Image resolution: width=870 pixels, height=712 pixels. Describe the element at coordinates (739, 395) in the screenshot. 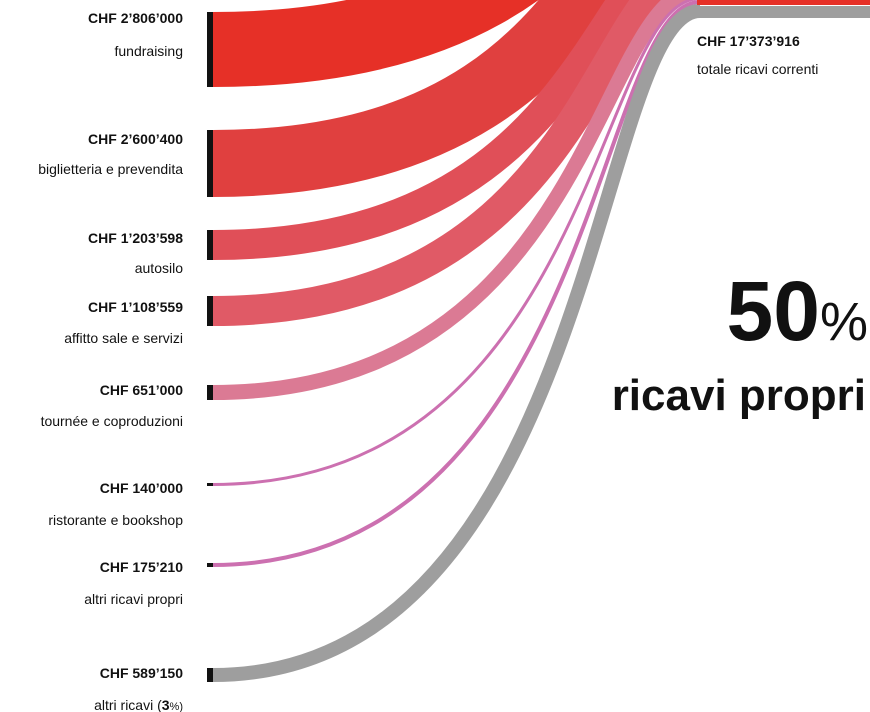

I see `highlight-label: ricavi propri` at that location.